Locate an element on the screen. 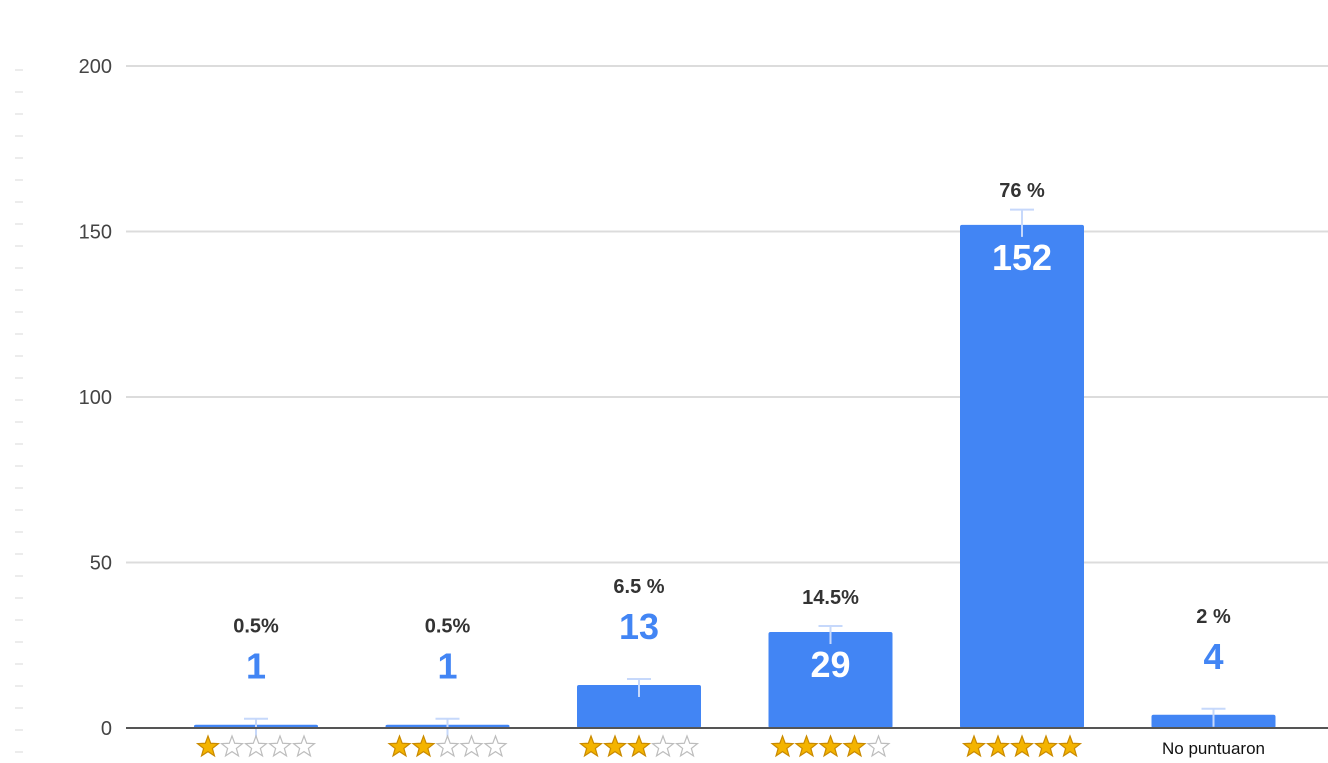 The width and height of the screenshot is (1328, 763). y-tick-label: 50 is located at coordinates (101, 564).